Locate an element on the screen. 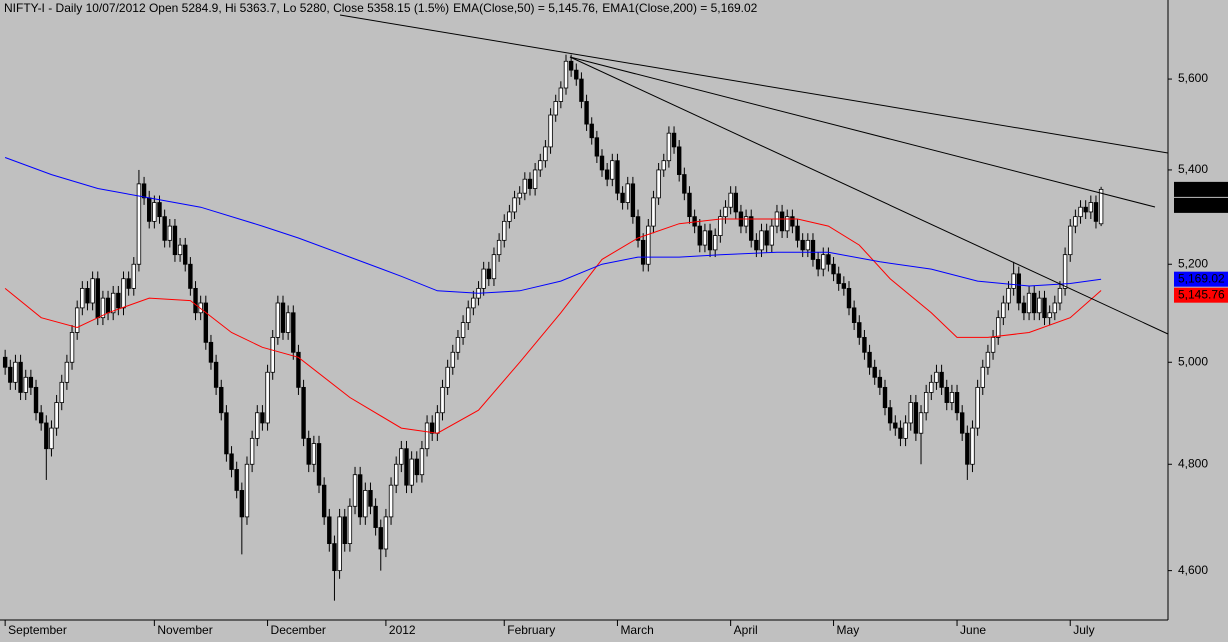 The image size is (1228, 642). x-tick-label: December is located at coordinates (298, 630).